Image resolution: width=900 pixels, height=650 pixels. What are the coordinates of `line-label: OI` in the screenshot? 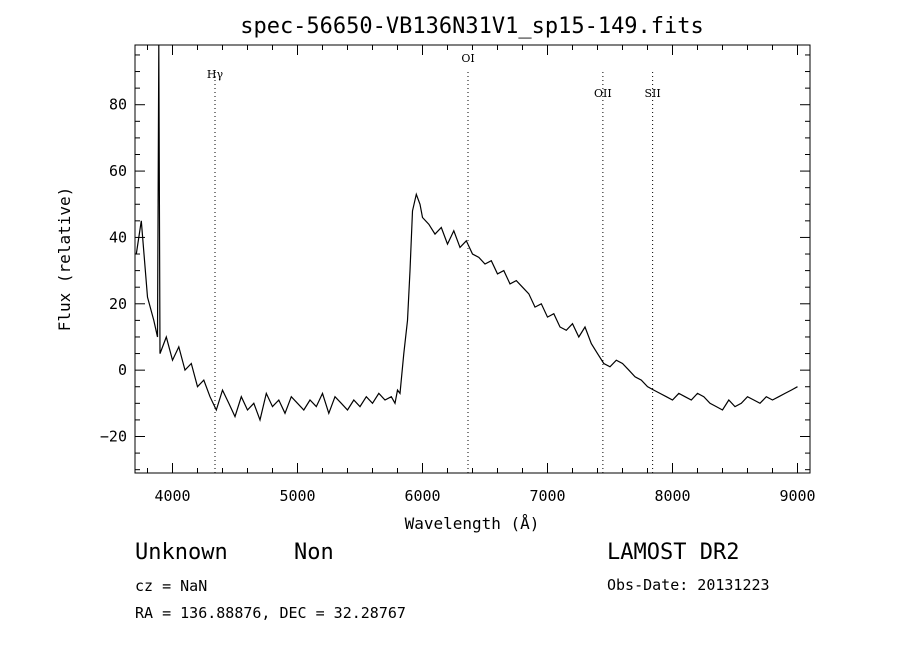 It's located at (467, 58).